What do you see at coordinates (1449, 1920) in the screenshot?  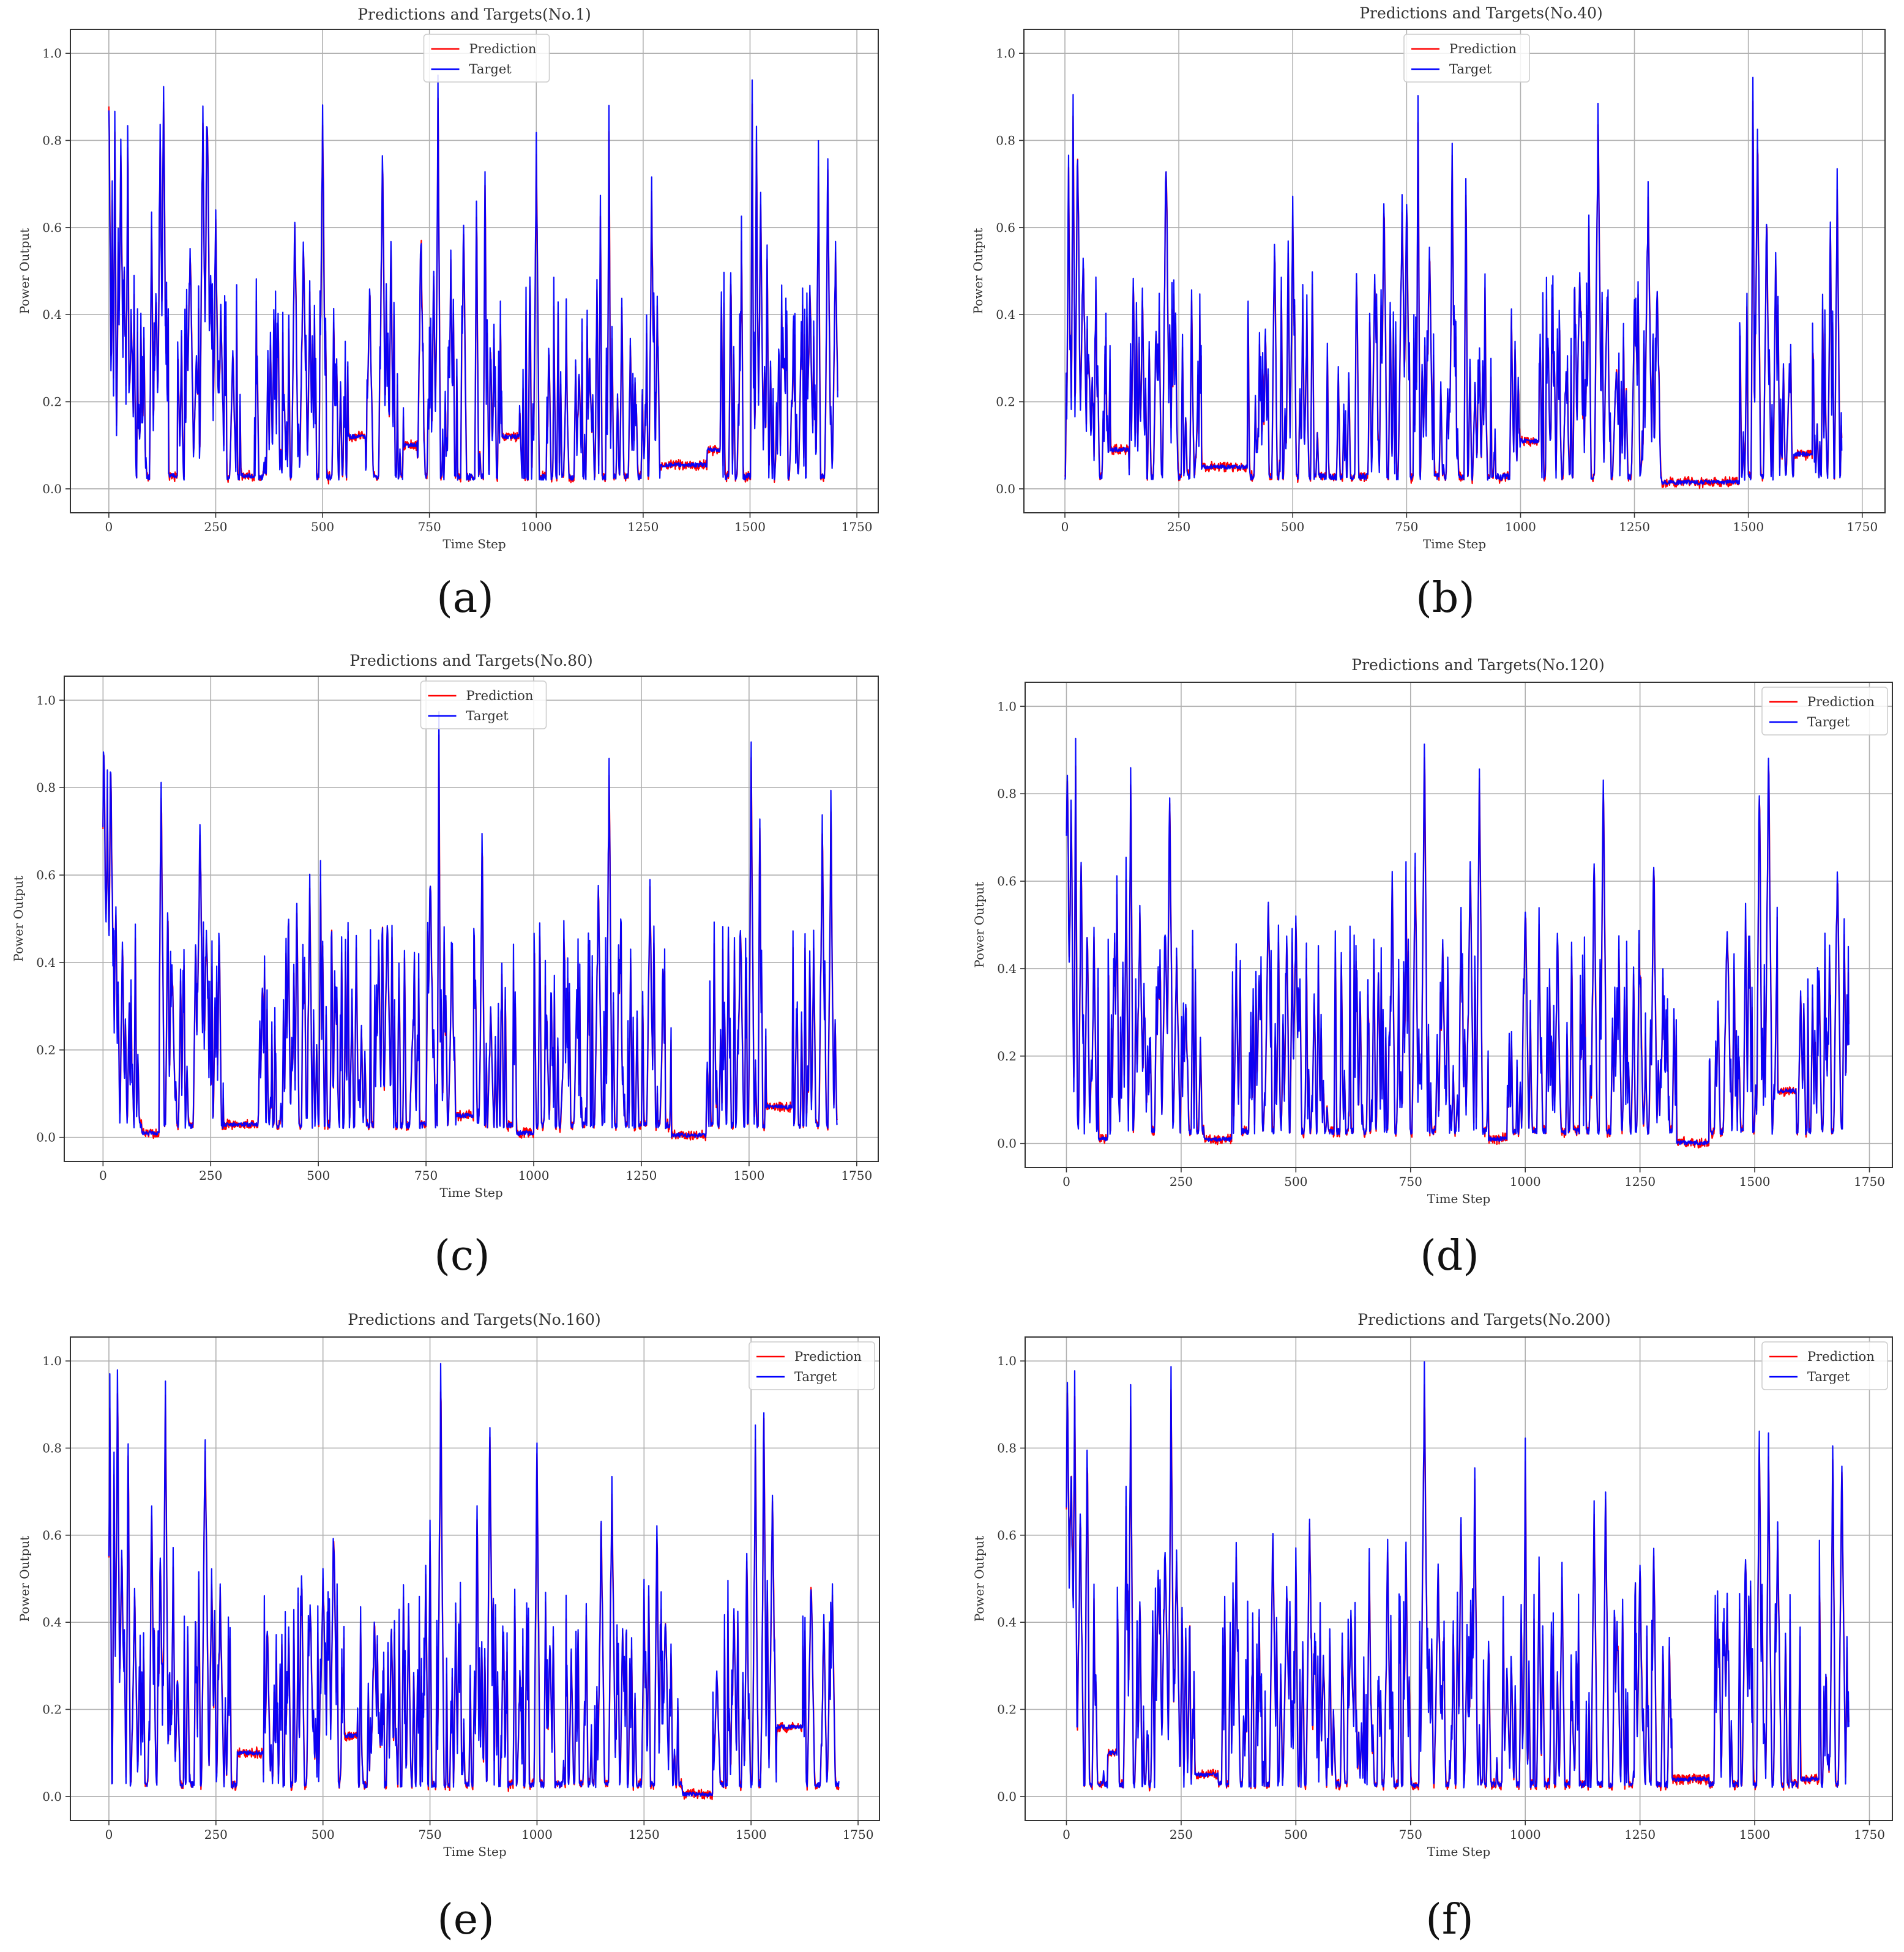 I see `panel-caption: (f)` at bounding box center [1449, 1920].